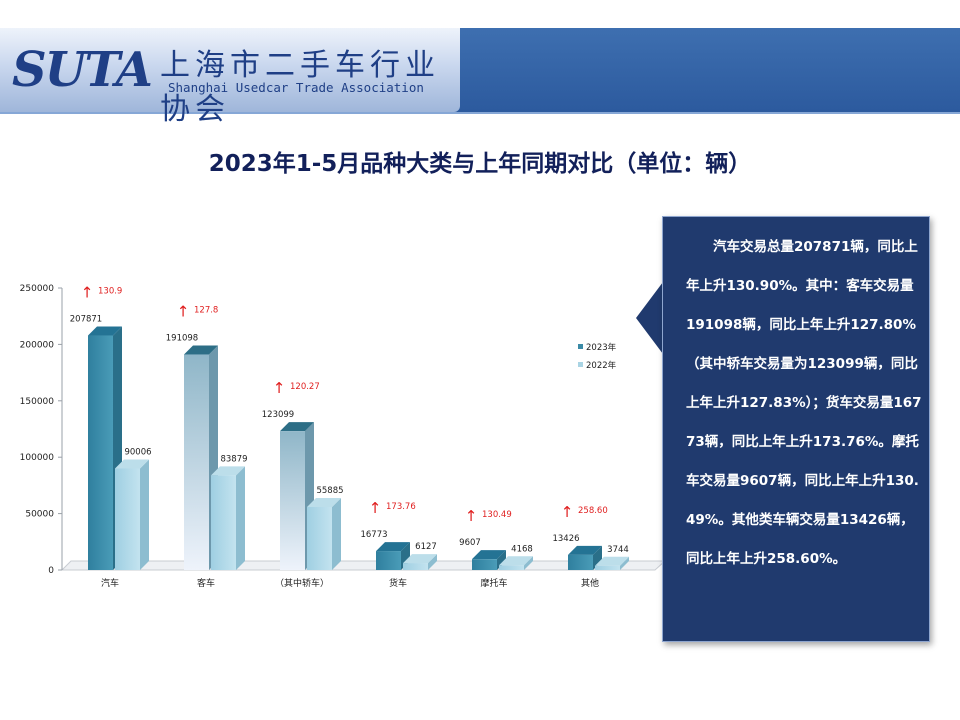  Describe the element at coordinates (373, 535) in the screenshot. I see `data-label-2023: 16773` at that location.